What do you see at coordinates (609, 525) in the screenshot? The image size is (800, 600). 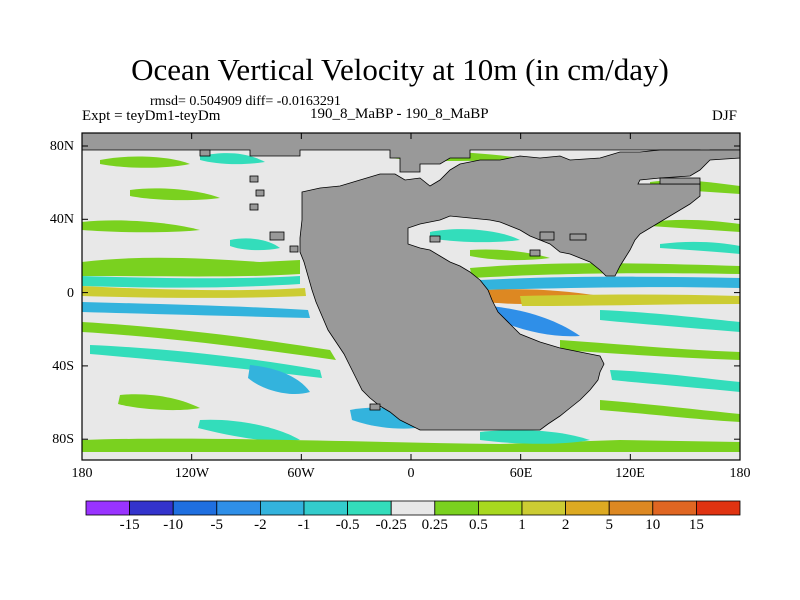 I see `colorbar-label: 5` at bounding box center [609, 525].